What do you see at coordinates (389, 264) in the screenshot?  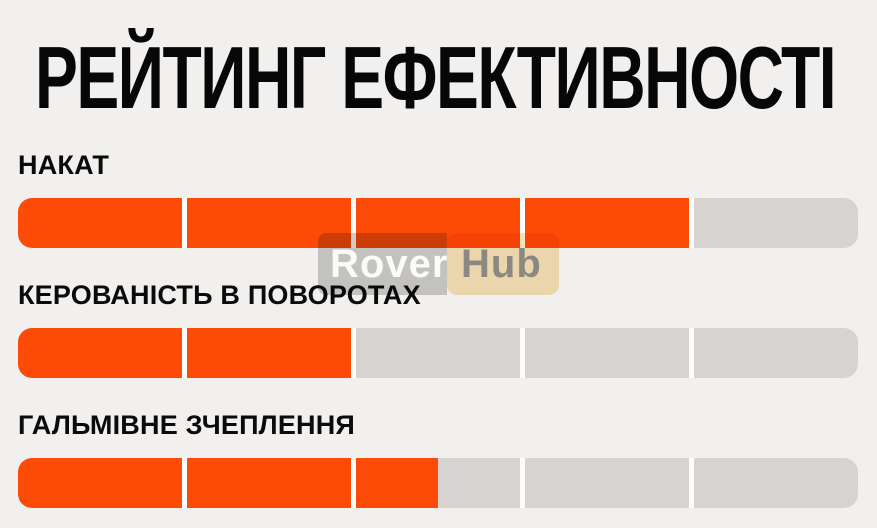 I see `watermark-brand-rover: Rover` at bounding box center [389, 264].